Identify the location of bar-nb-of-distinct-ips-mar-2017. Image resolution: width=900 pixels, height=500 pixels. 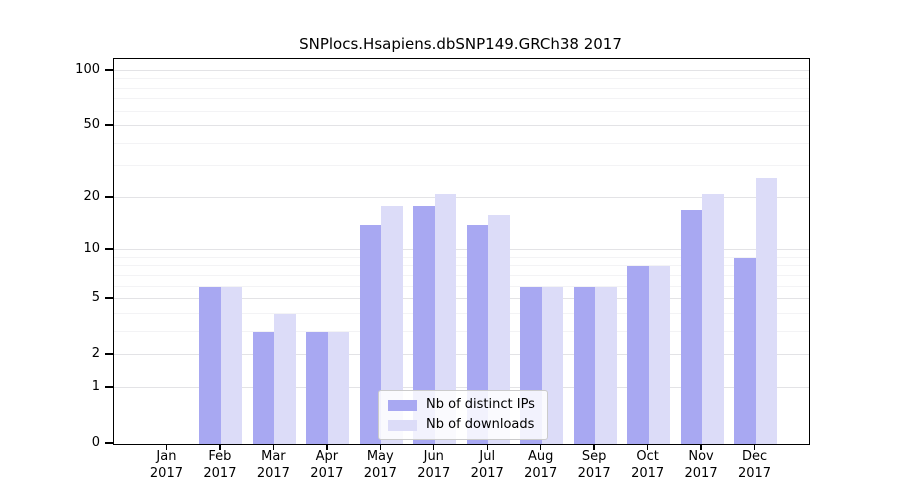
(263, 387).